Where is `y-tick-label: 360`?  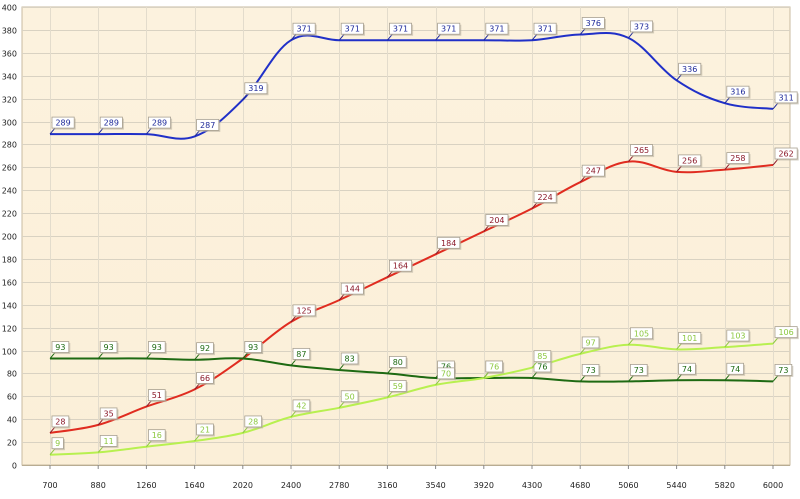 y-tick-label: 360 is located at coordinates (9, 54).